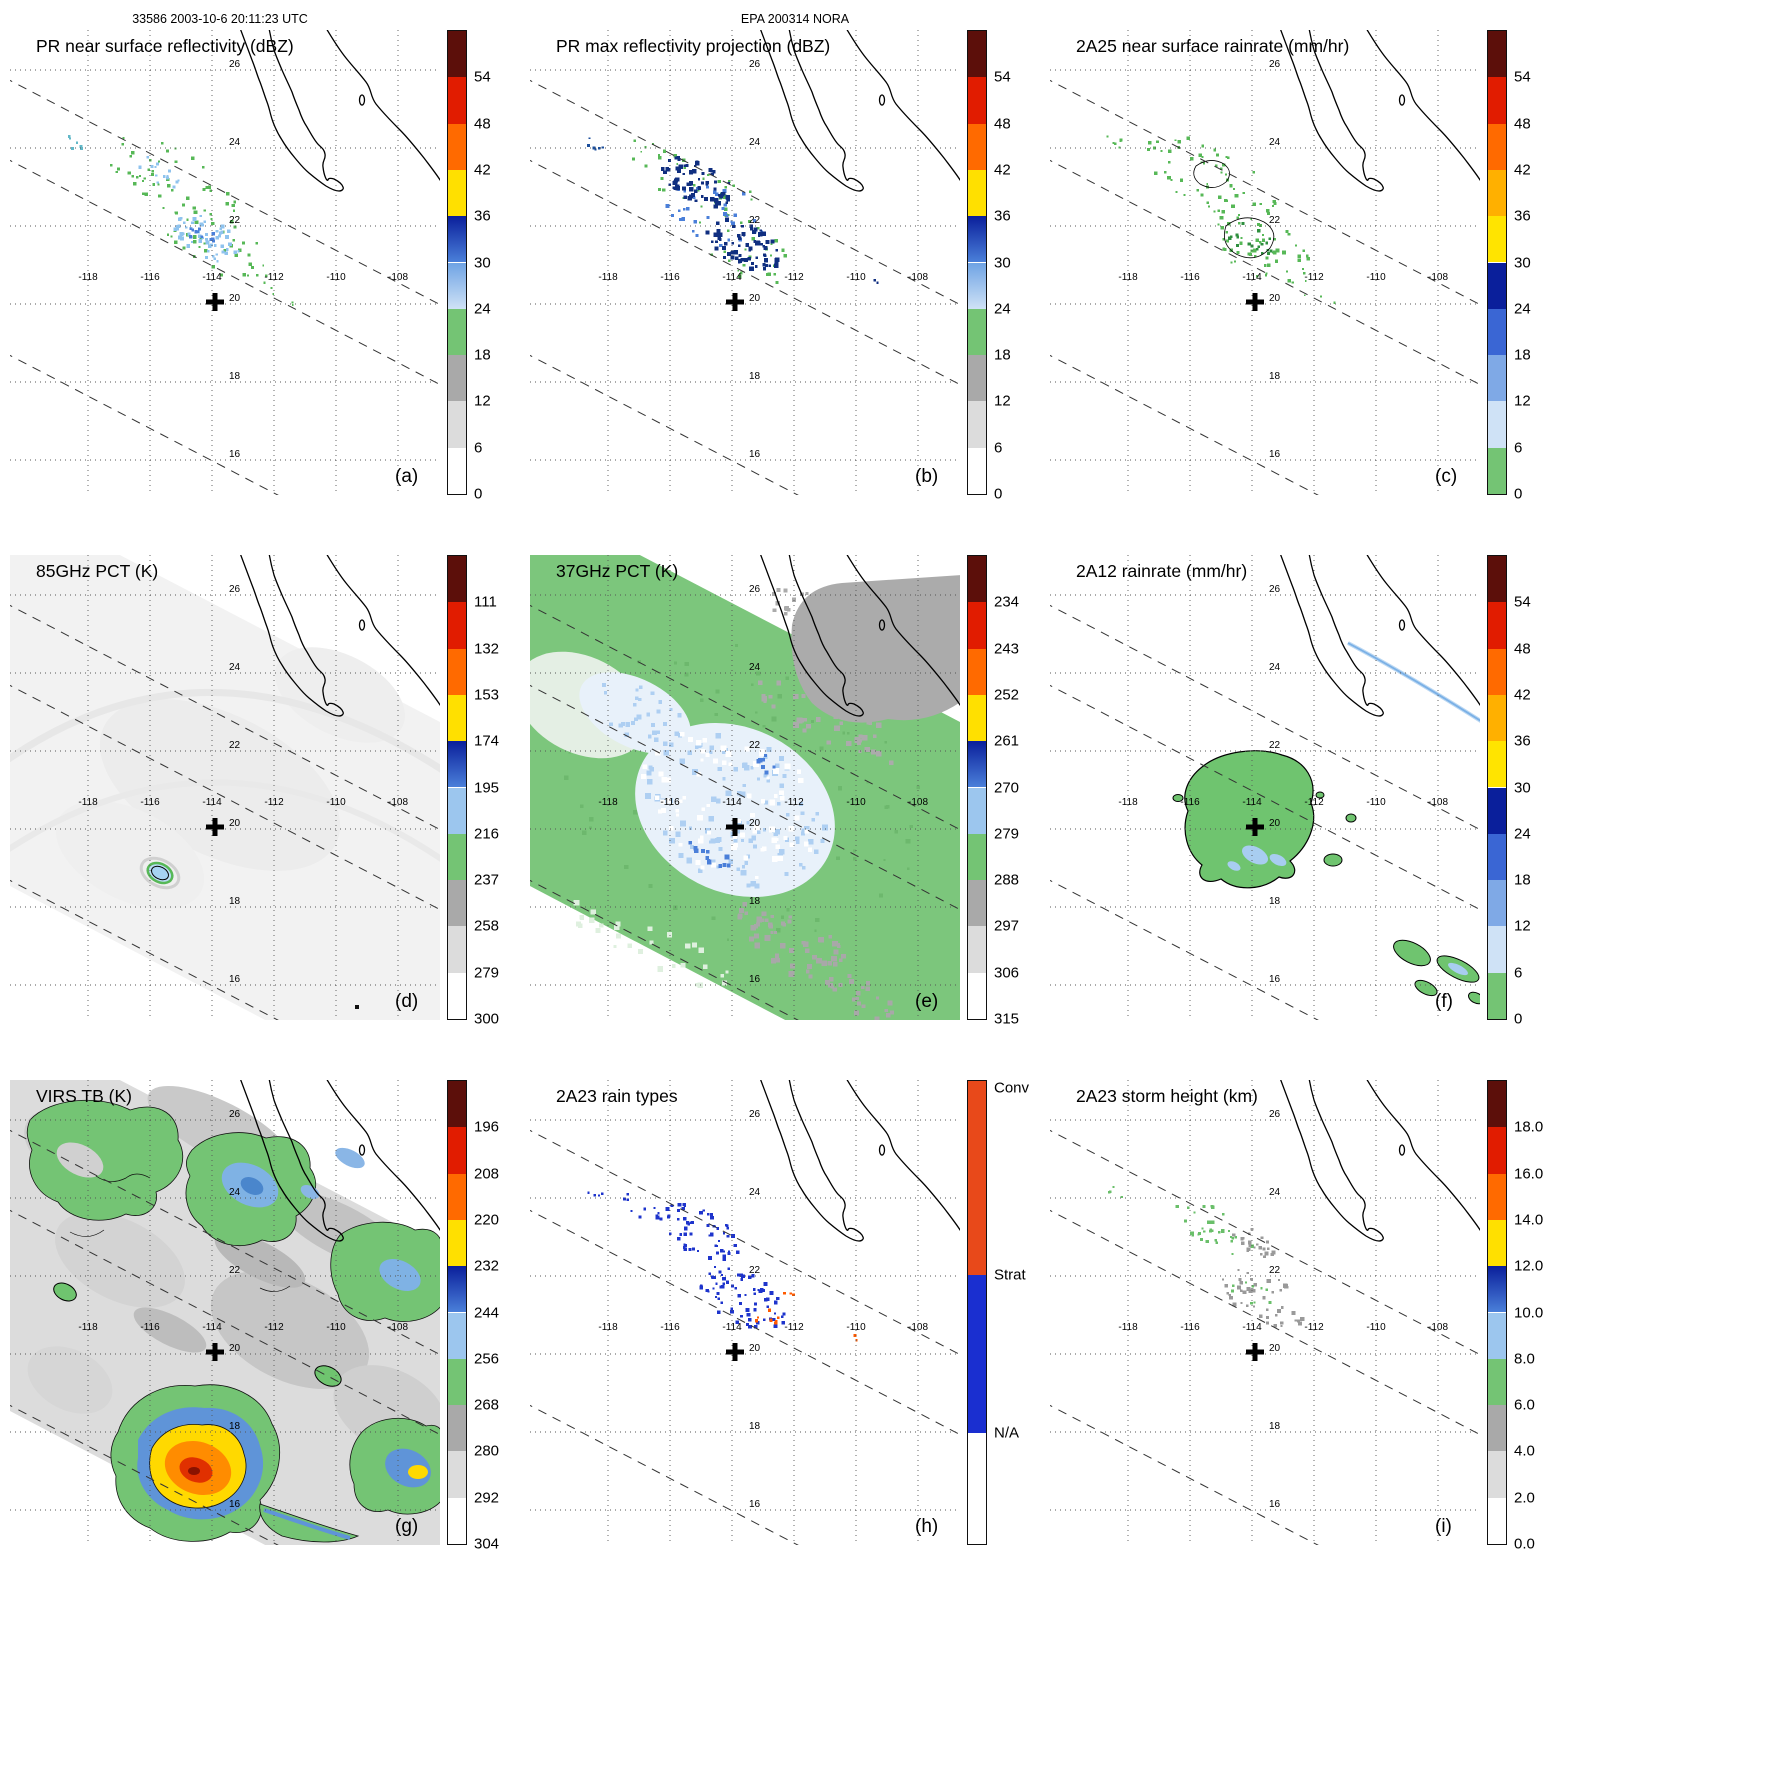 The width and height of the screenshot is (1771, 1771). What do you see at coordinates (1007, 1019) in the screenshot?
I see `colorbar-tick-label: 315` at bounding box center [1007, 1019].